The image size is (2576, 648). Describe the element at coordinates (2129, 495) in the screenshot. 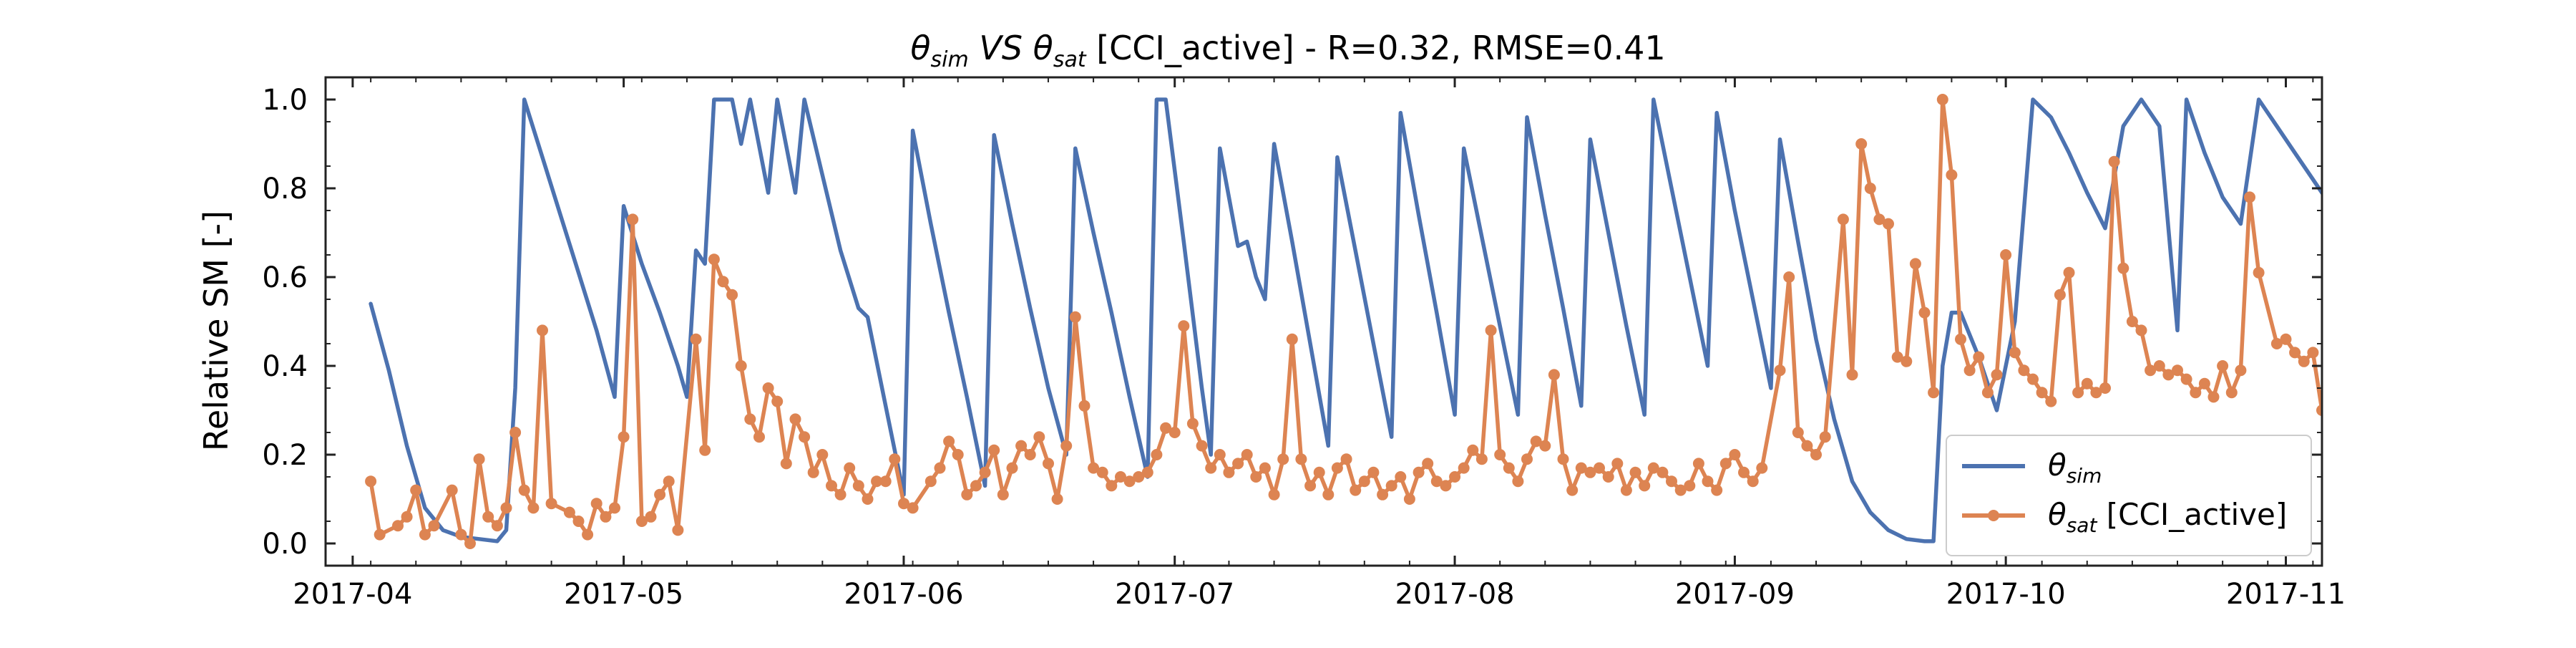

I see `legend-box` at that location.